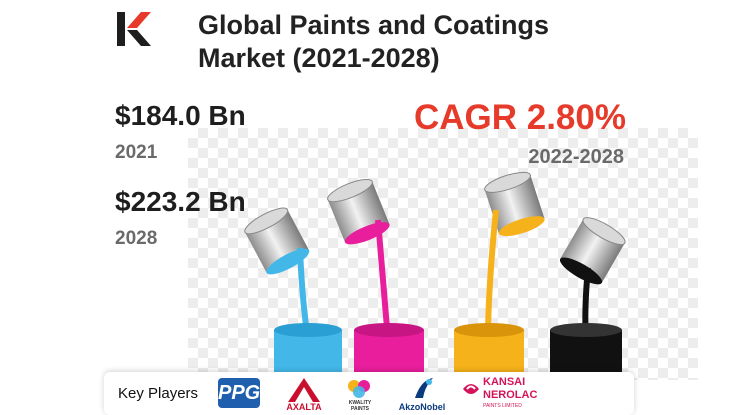 The height and width of the screenshot is (415, 740). Describe the element at coordinates (136, 152) in the screenshot. I see `market-year-2021: 2021` at that location.